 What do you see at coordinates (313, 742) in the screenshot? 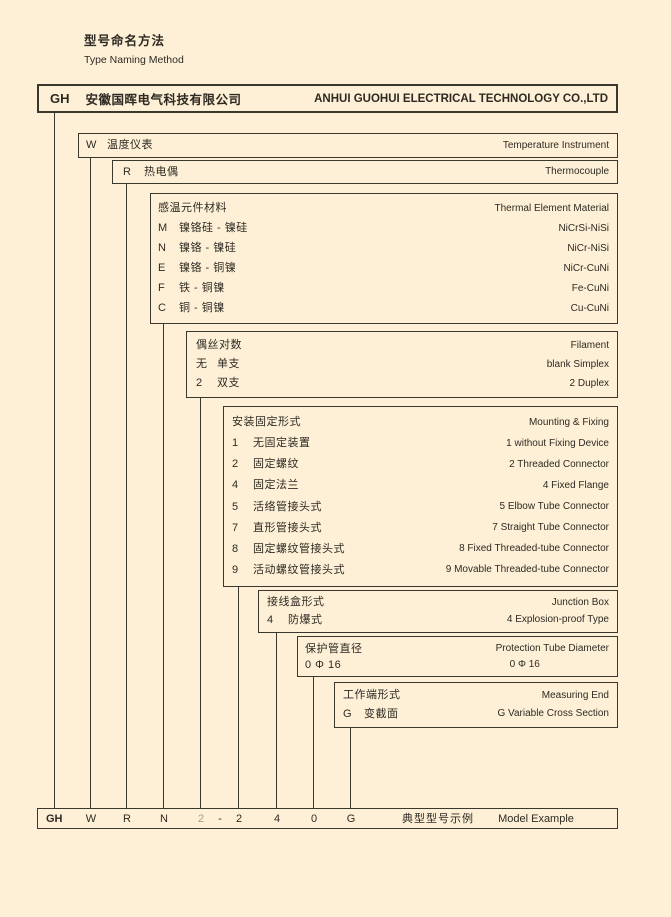
I see `connector-line-protection` at bounding box center [313, 742].